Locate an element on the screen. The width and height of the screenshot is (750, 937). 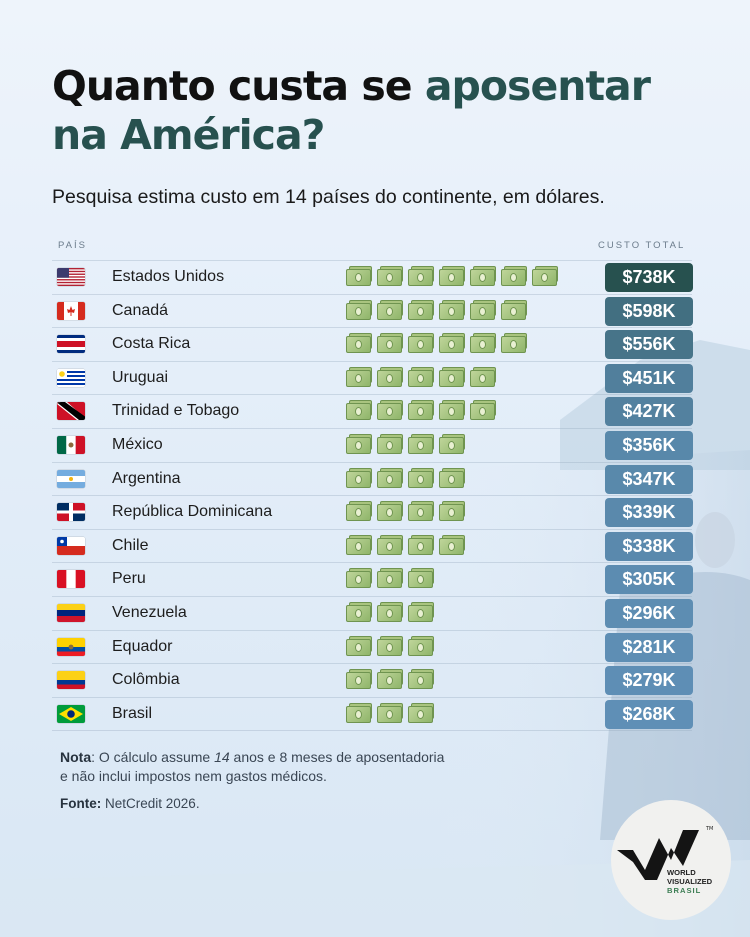
world-visualized-logo: TM WORLD VISUALIZED BRASIL is located at coordinates (671, 860).